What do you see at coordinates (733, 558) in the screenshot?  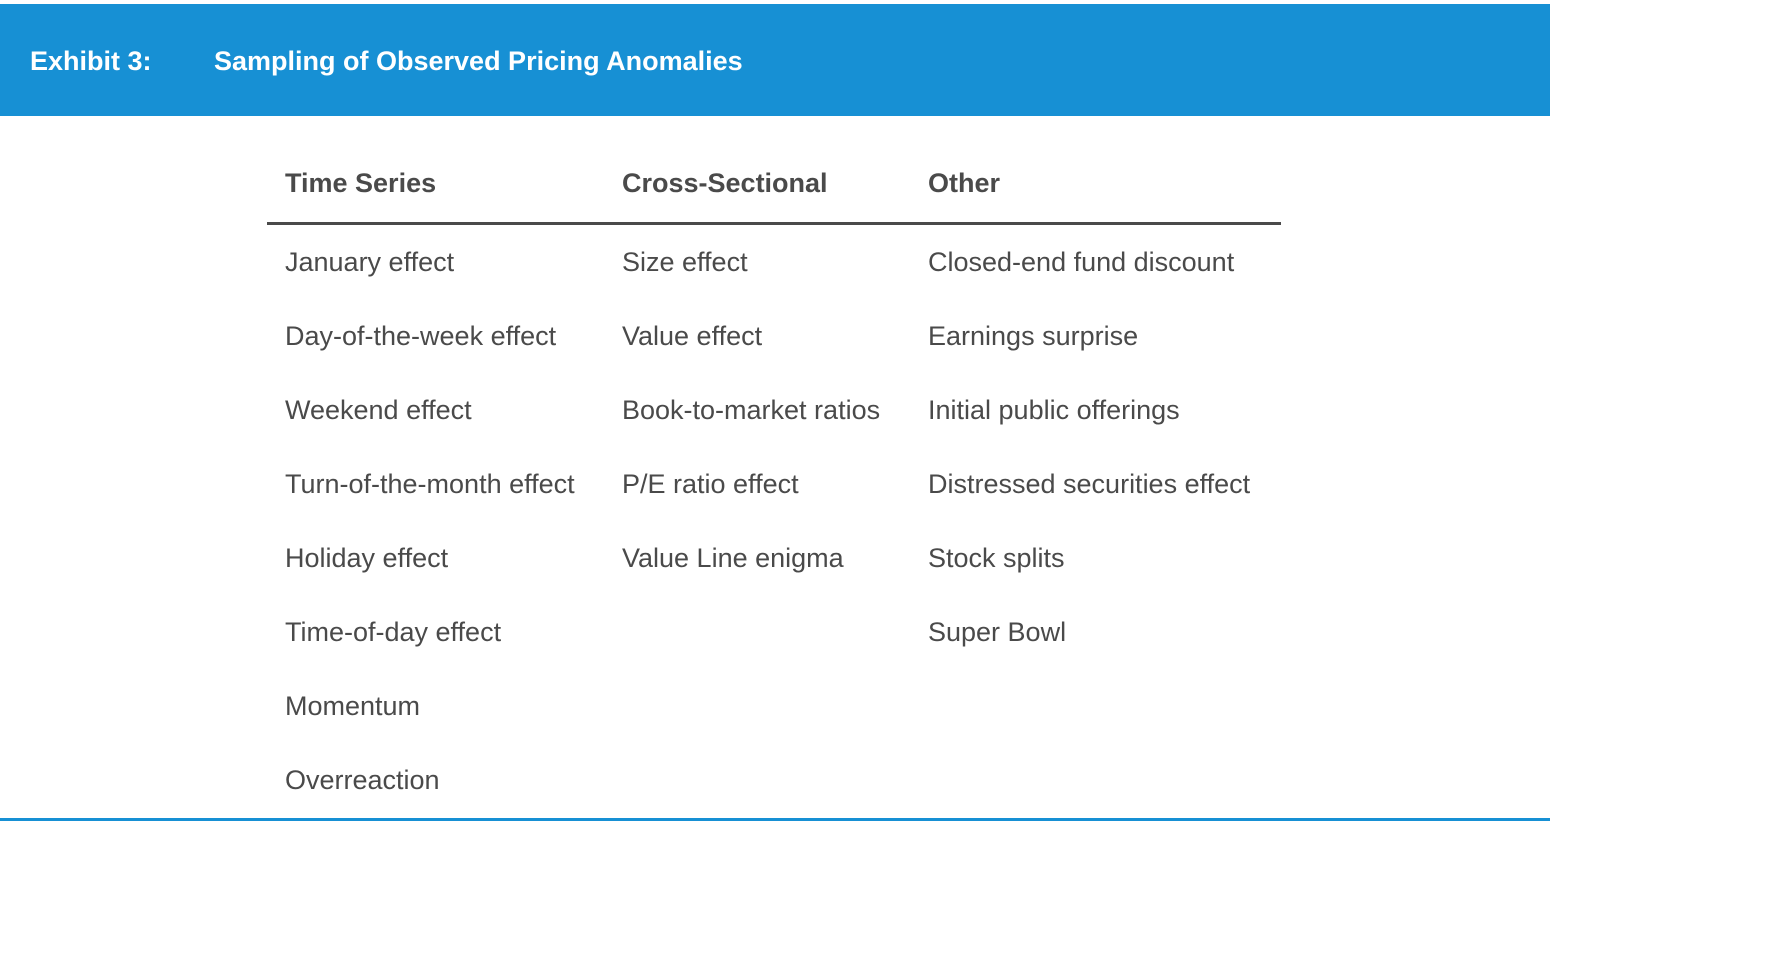 I see `table-cell: Value Line enigma` at bounding box center [733, 558].